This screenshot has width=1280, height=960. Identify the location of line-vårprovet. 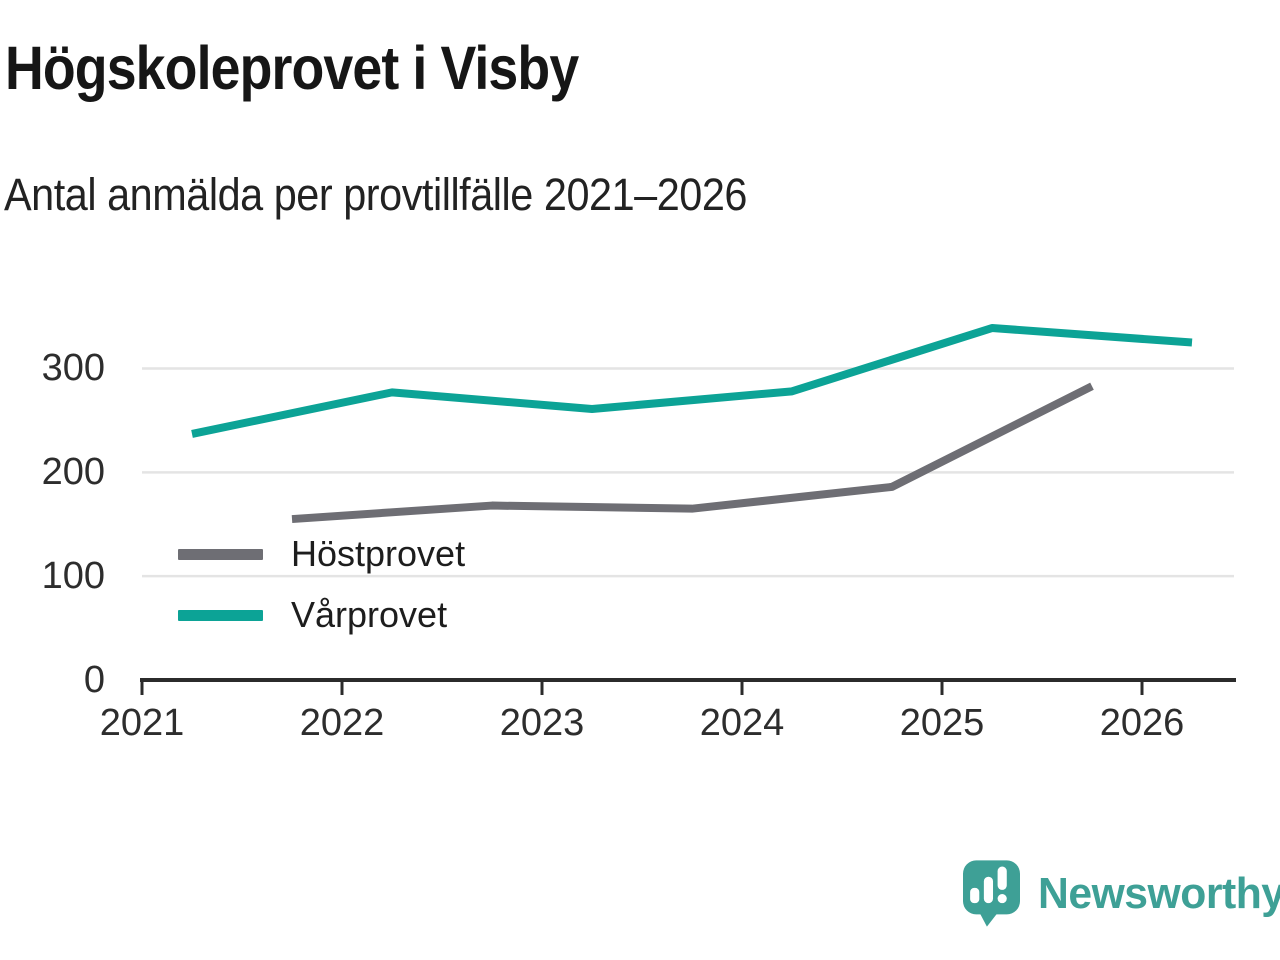
(692, 381).